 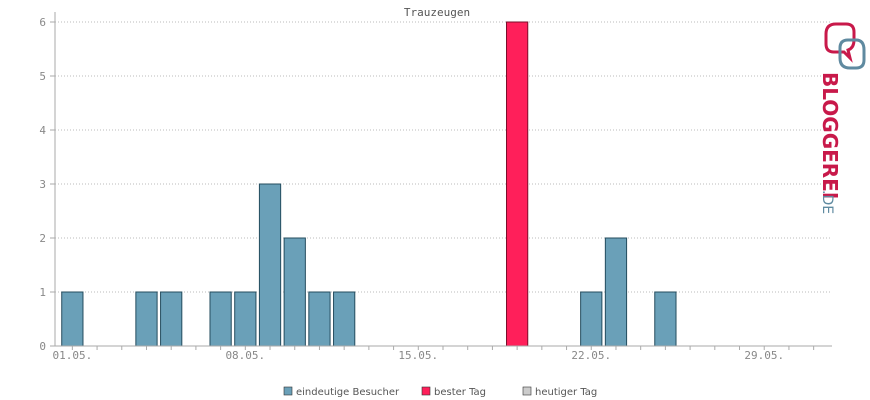 What do you see at coordinates (764, 355) in the screenshot?
I see `x-tick-label: 29.05.` at bounding box center [764, 355].